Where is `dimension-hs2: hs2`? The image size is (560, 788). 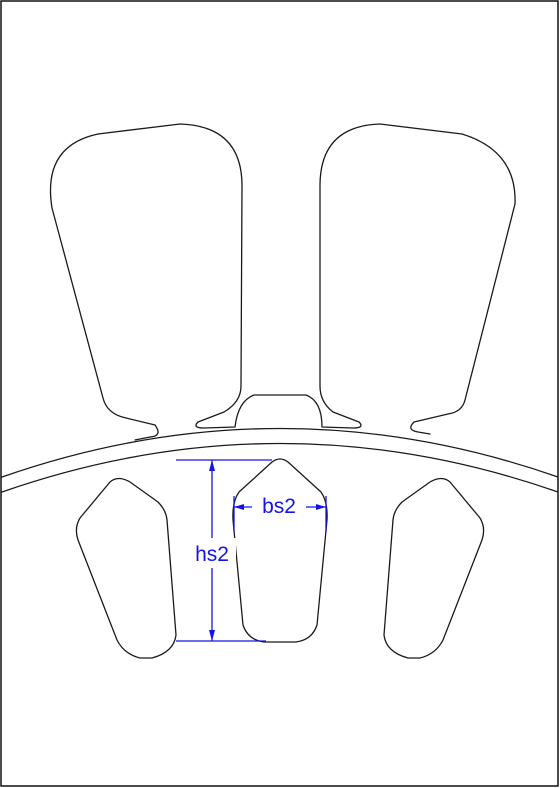
dimension-hs2: hs2 is located at coordinates (224, 550).